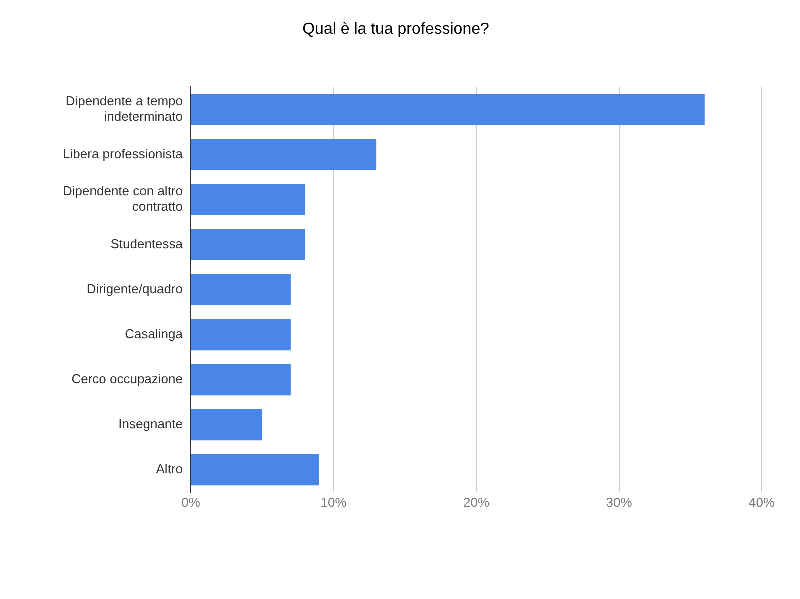 The width and height of the screenshot is (800, 599). Describe the element at coordinates (134, 288) in the screenshot. I see `y-tick-label: Dirigente/quadro` at that location.